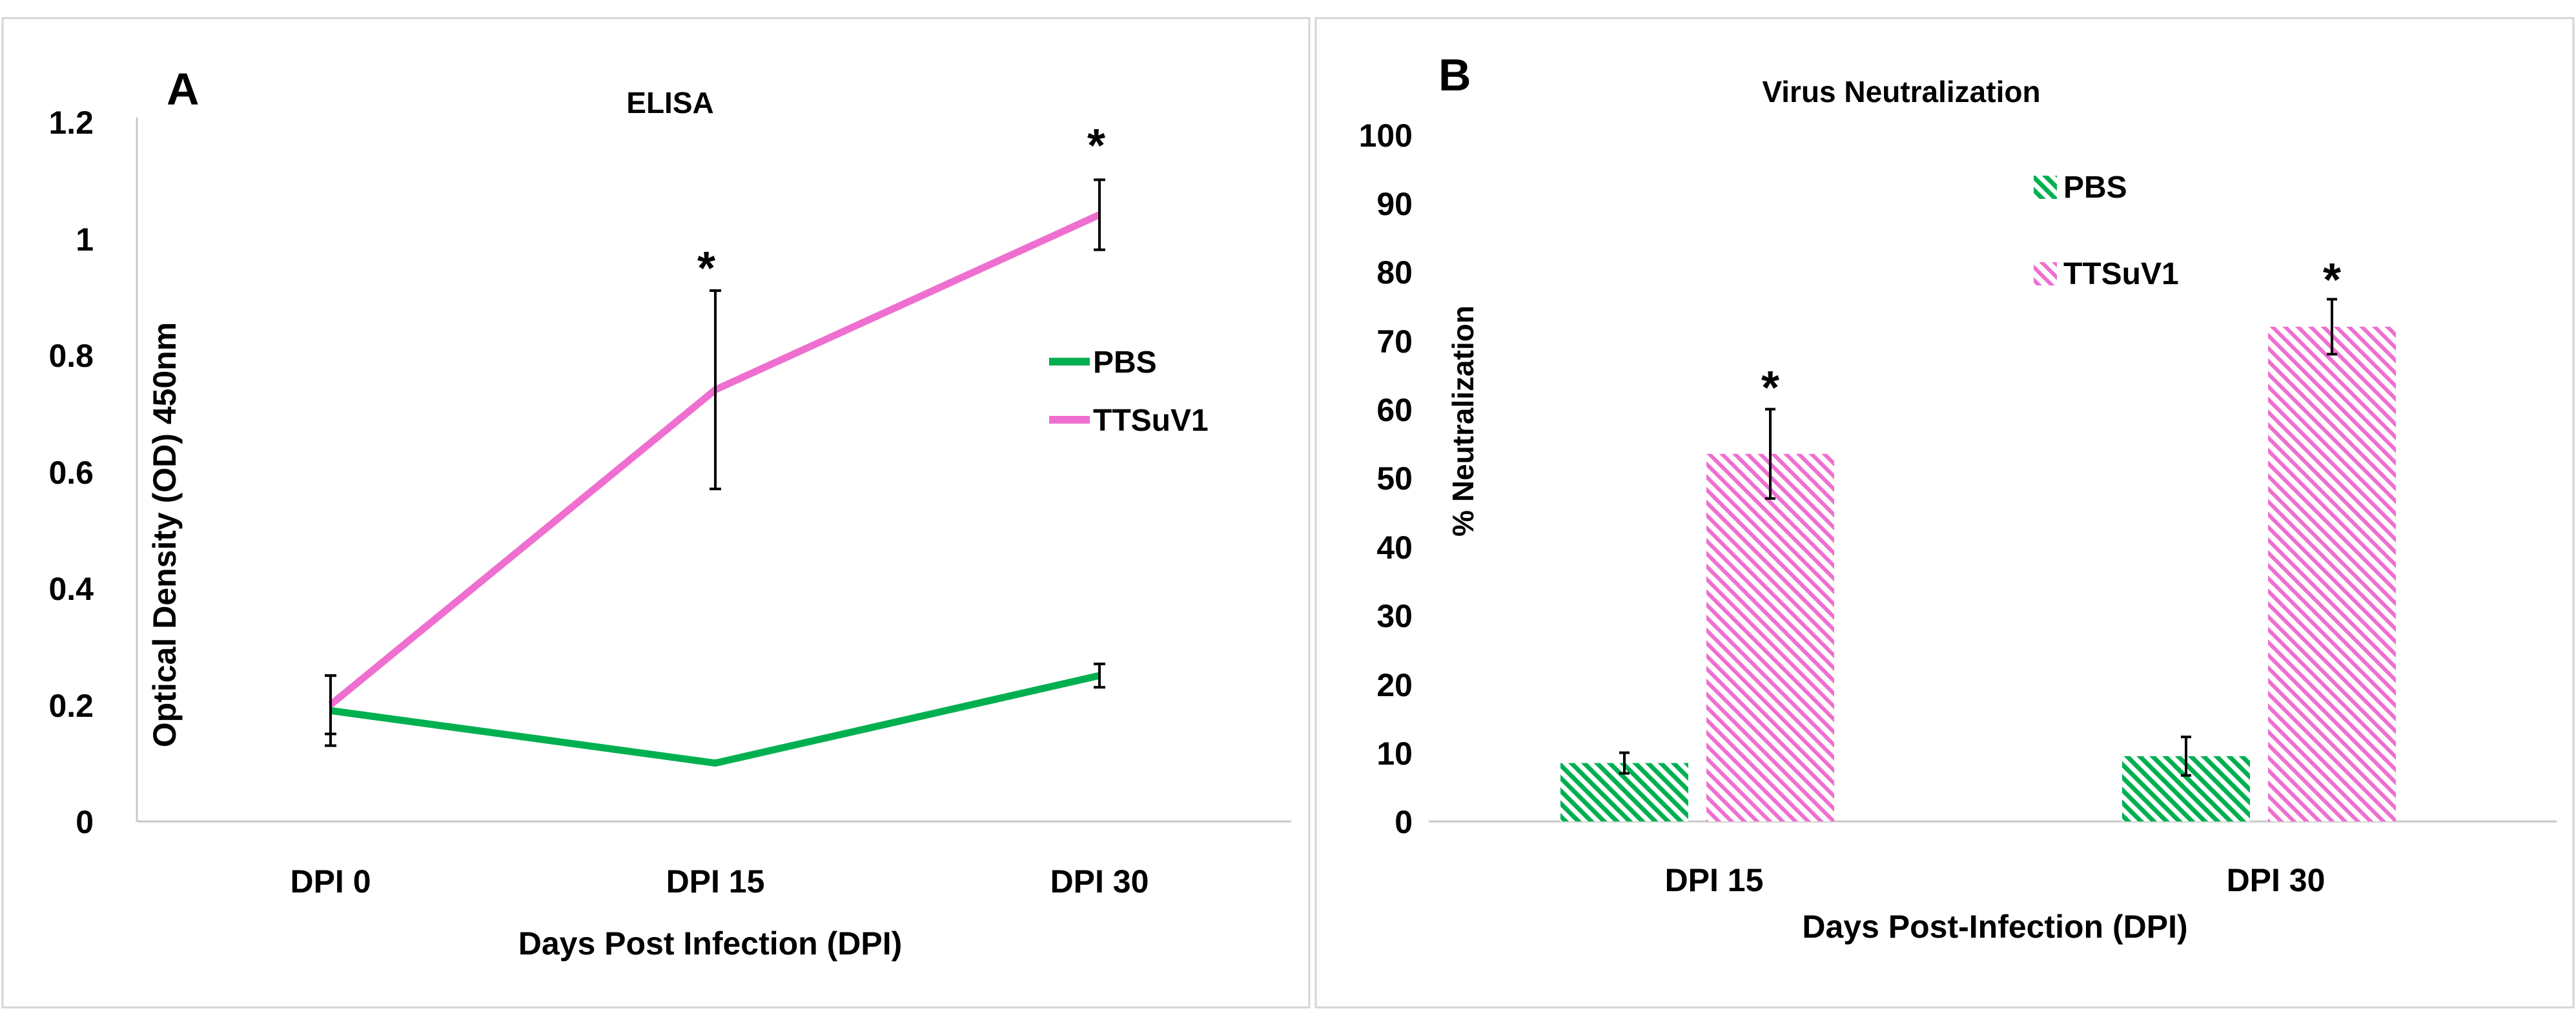 This screenshot has width=2576, height=1010. What do you see at coordinates (1395, 616) in the screenshot?
I see `panel-b-y-tick-label: 30` at bounding box center [1395, 616].